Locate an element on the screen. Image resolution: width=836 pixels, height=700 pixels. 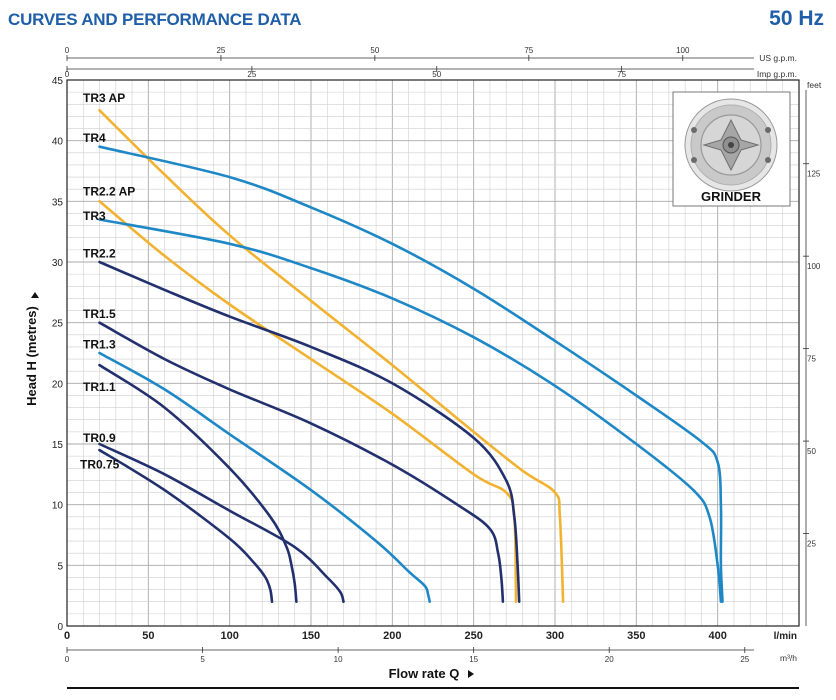
m3h-tick-label: 10 is located at coordinates (338, 659).